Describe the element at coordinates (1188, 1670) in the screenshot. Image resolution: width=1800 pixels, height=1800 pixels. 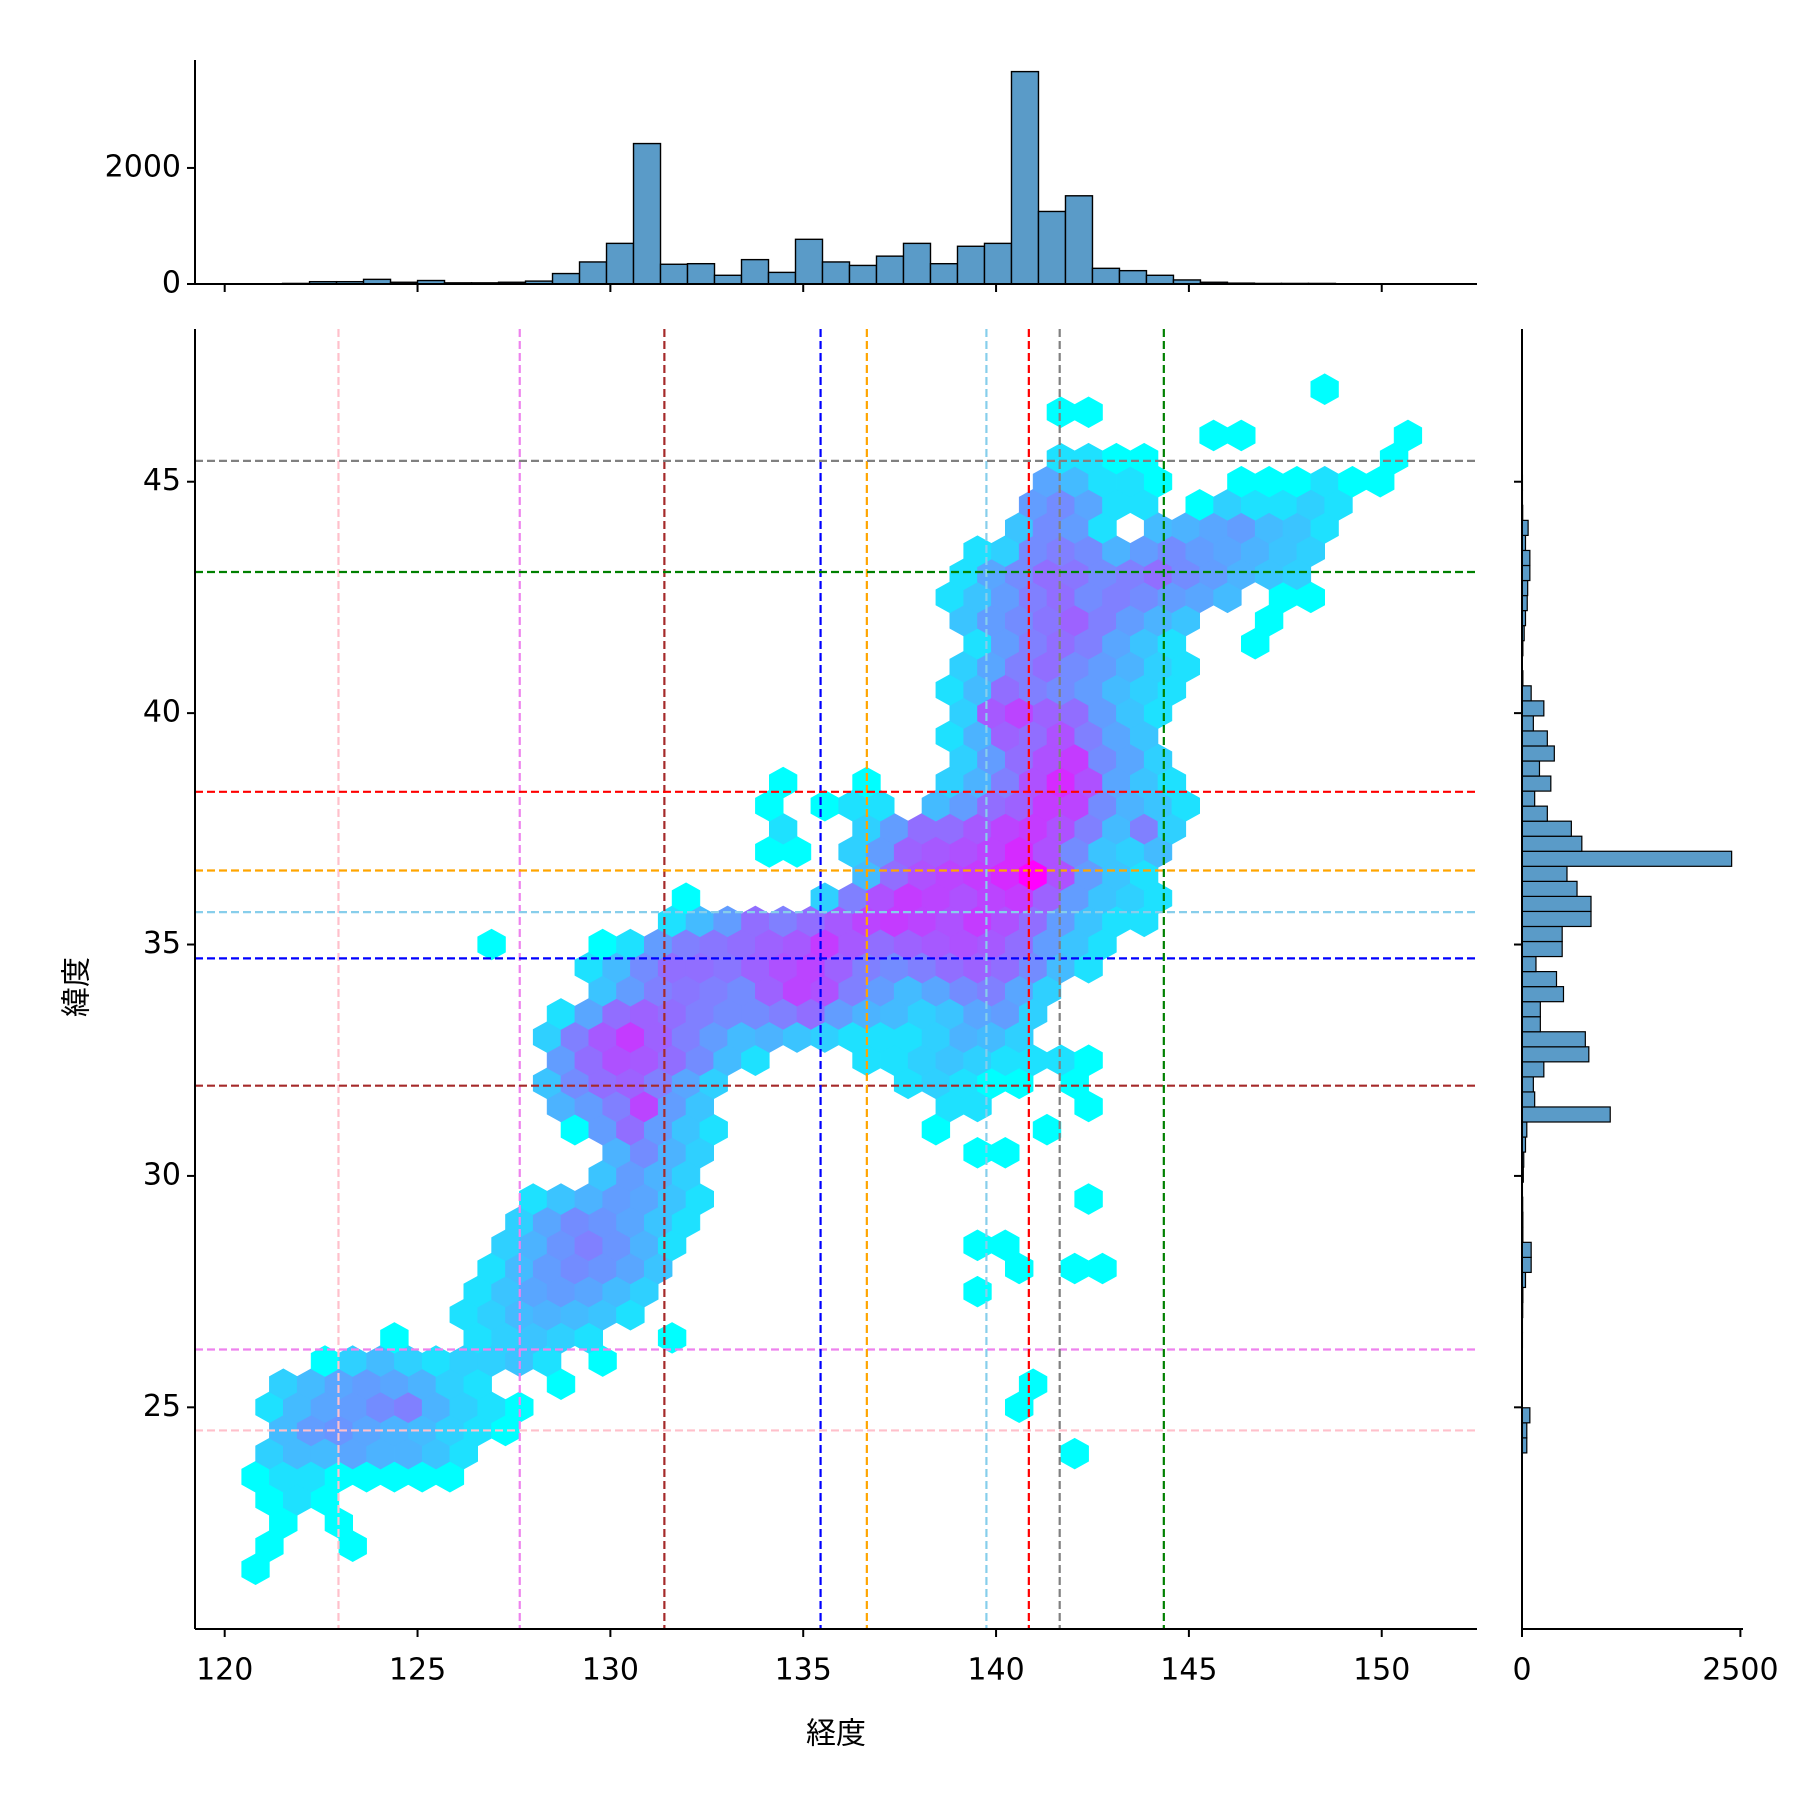
I see `x-tick-label: 145` at that location.